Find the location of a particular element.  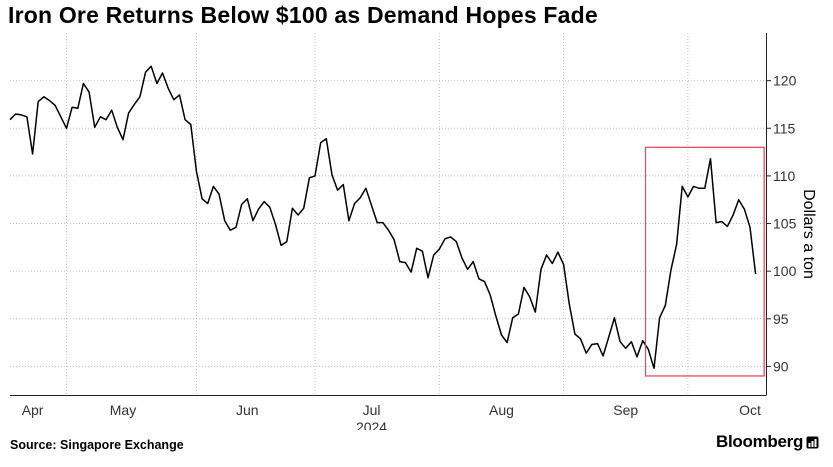

y-axis-ticks: 90 95 100 105 110 115 120 is located at coordinates (781, 223).